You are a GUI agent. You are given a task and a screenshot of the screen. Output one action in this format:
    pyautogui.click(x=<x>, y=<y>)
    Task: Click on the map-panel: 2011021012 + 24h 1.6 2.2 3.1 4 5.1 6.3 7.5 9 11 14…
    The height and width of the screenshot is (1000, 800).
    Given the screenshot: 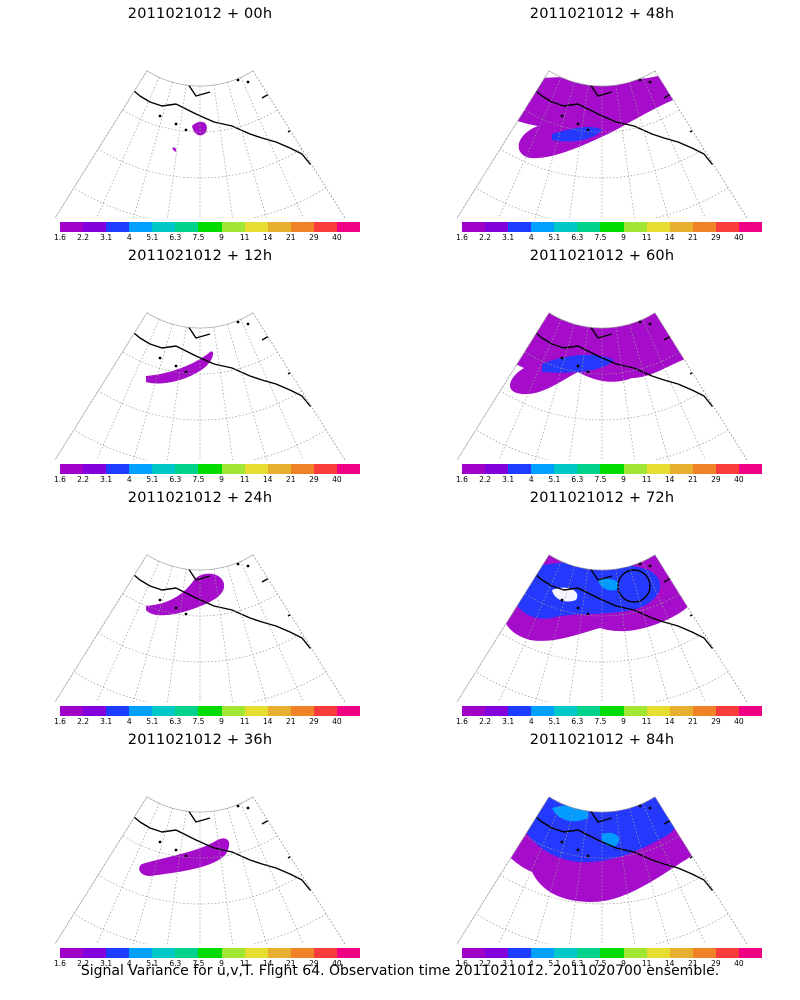 What is the action you would take?
    pyautogui.click(x=200, y=605)
    